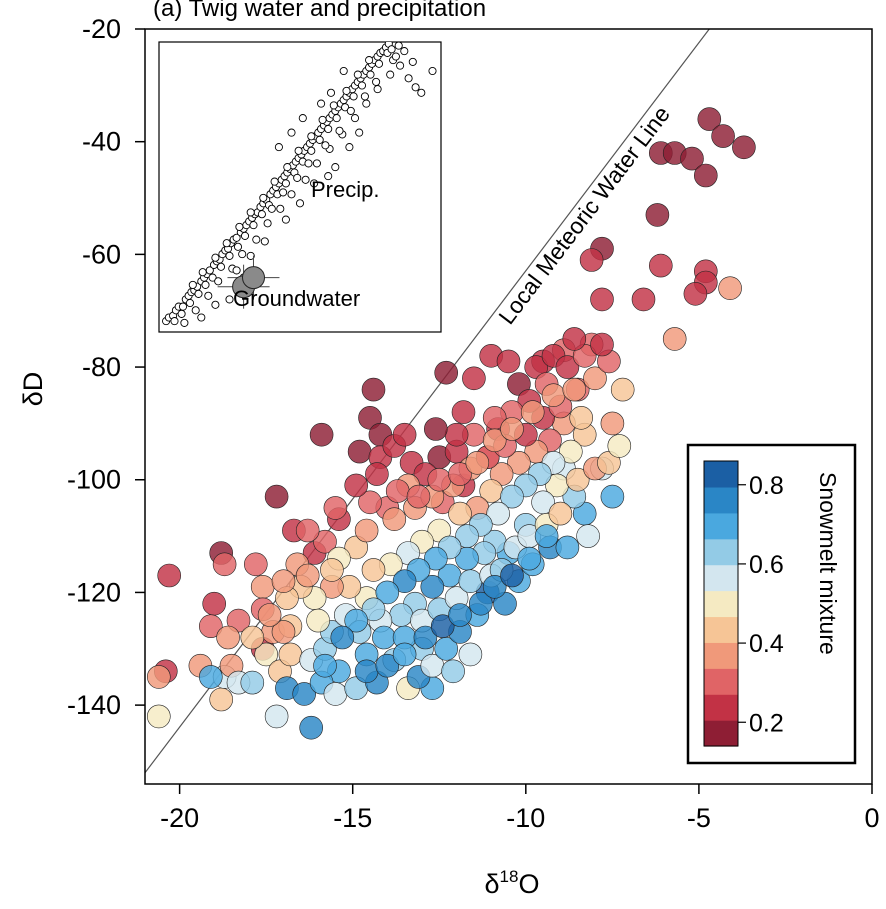 Image resolution: width=886 pixels, height=909 pixels. I want to click on colorbar-outline, so click(721, 603).